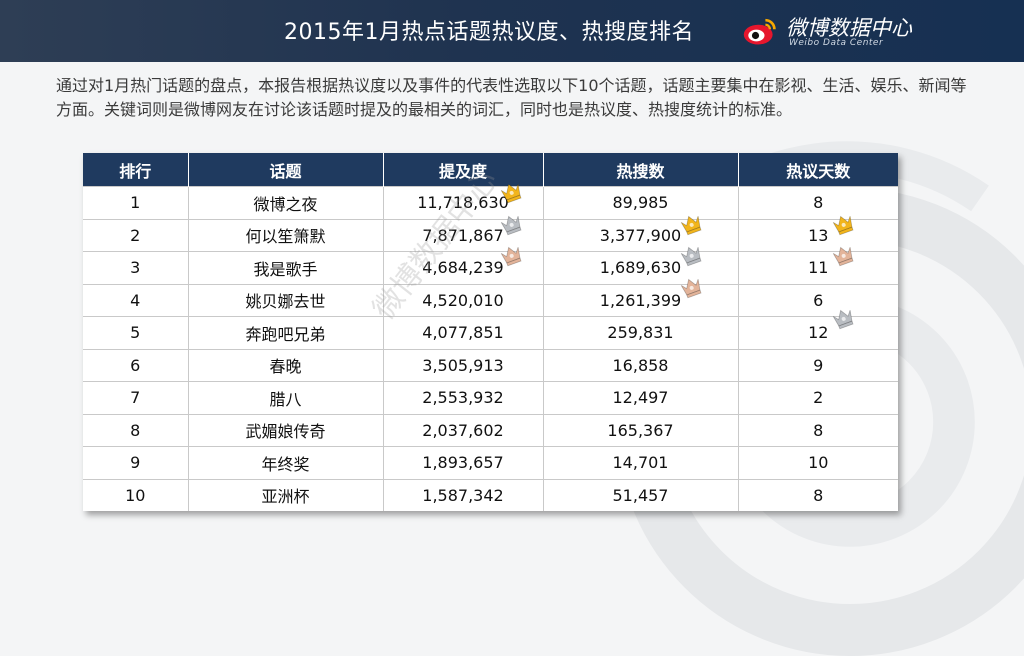 This screenshot has height=656, width=1024. I want to click on cell-topic: 腊八, so click(286, 397).